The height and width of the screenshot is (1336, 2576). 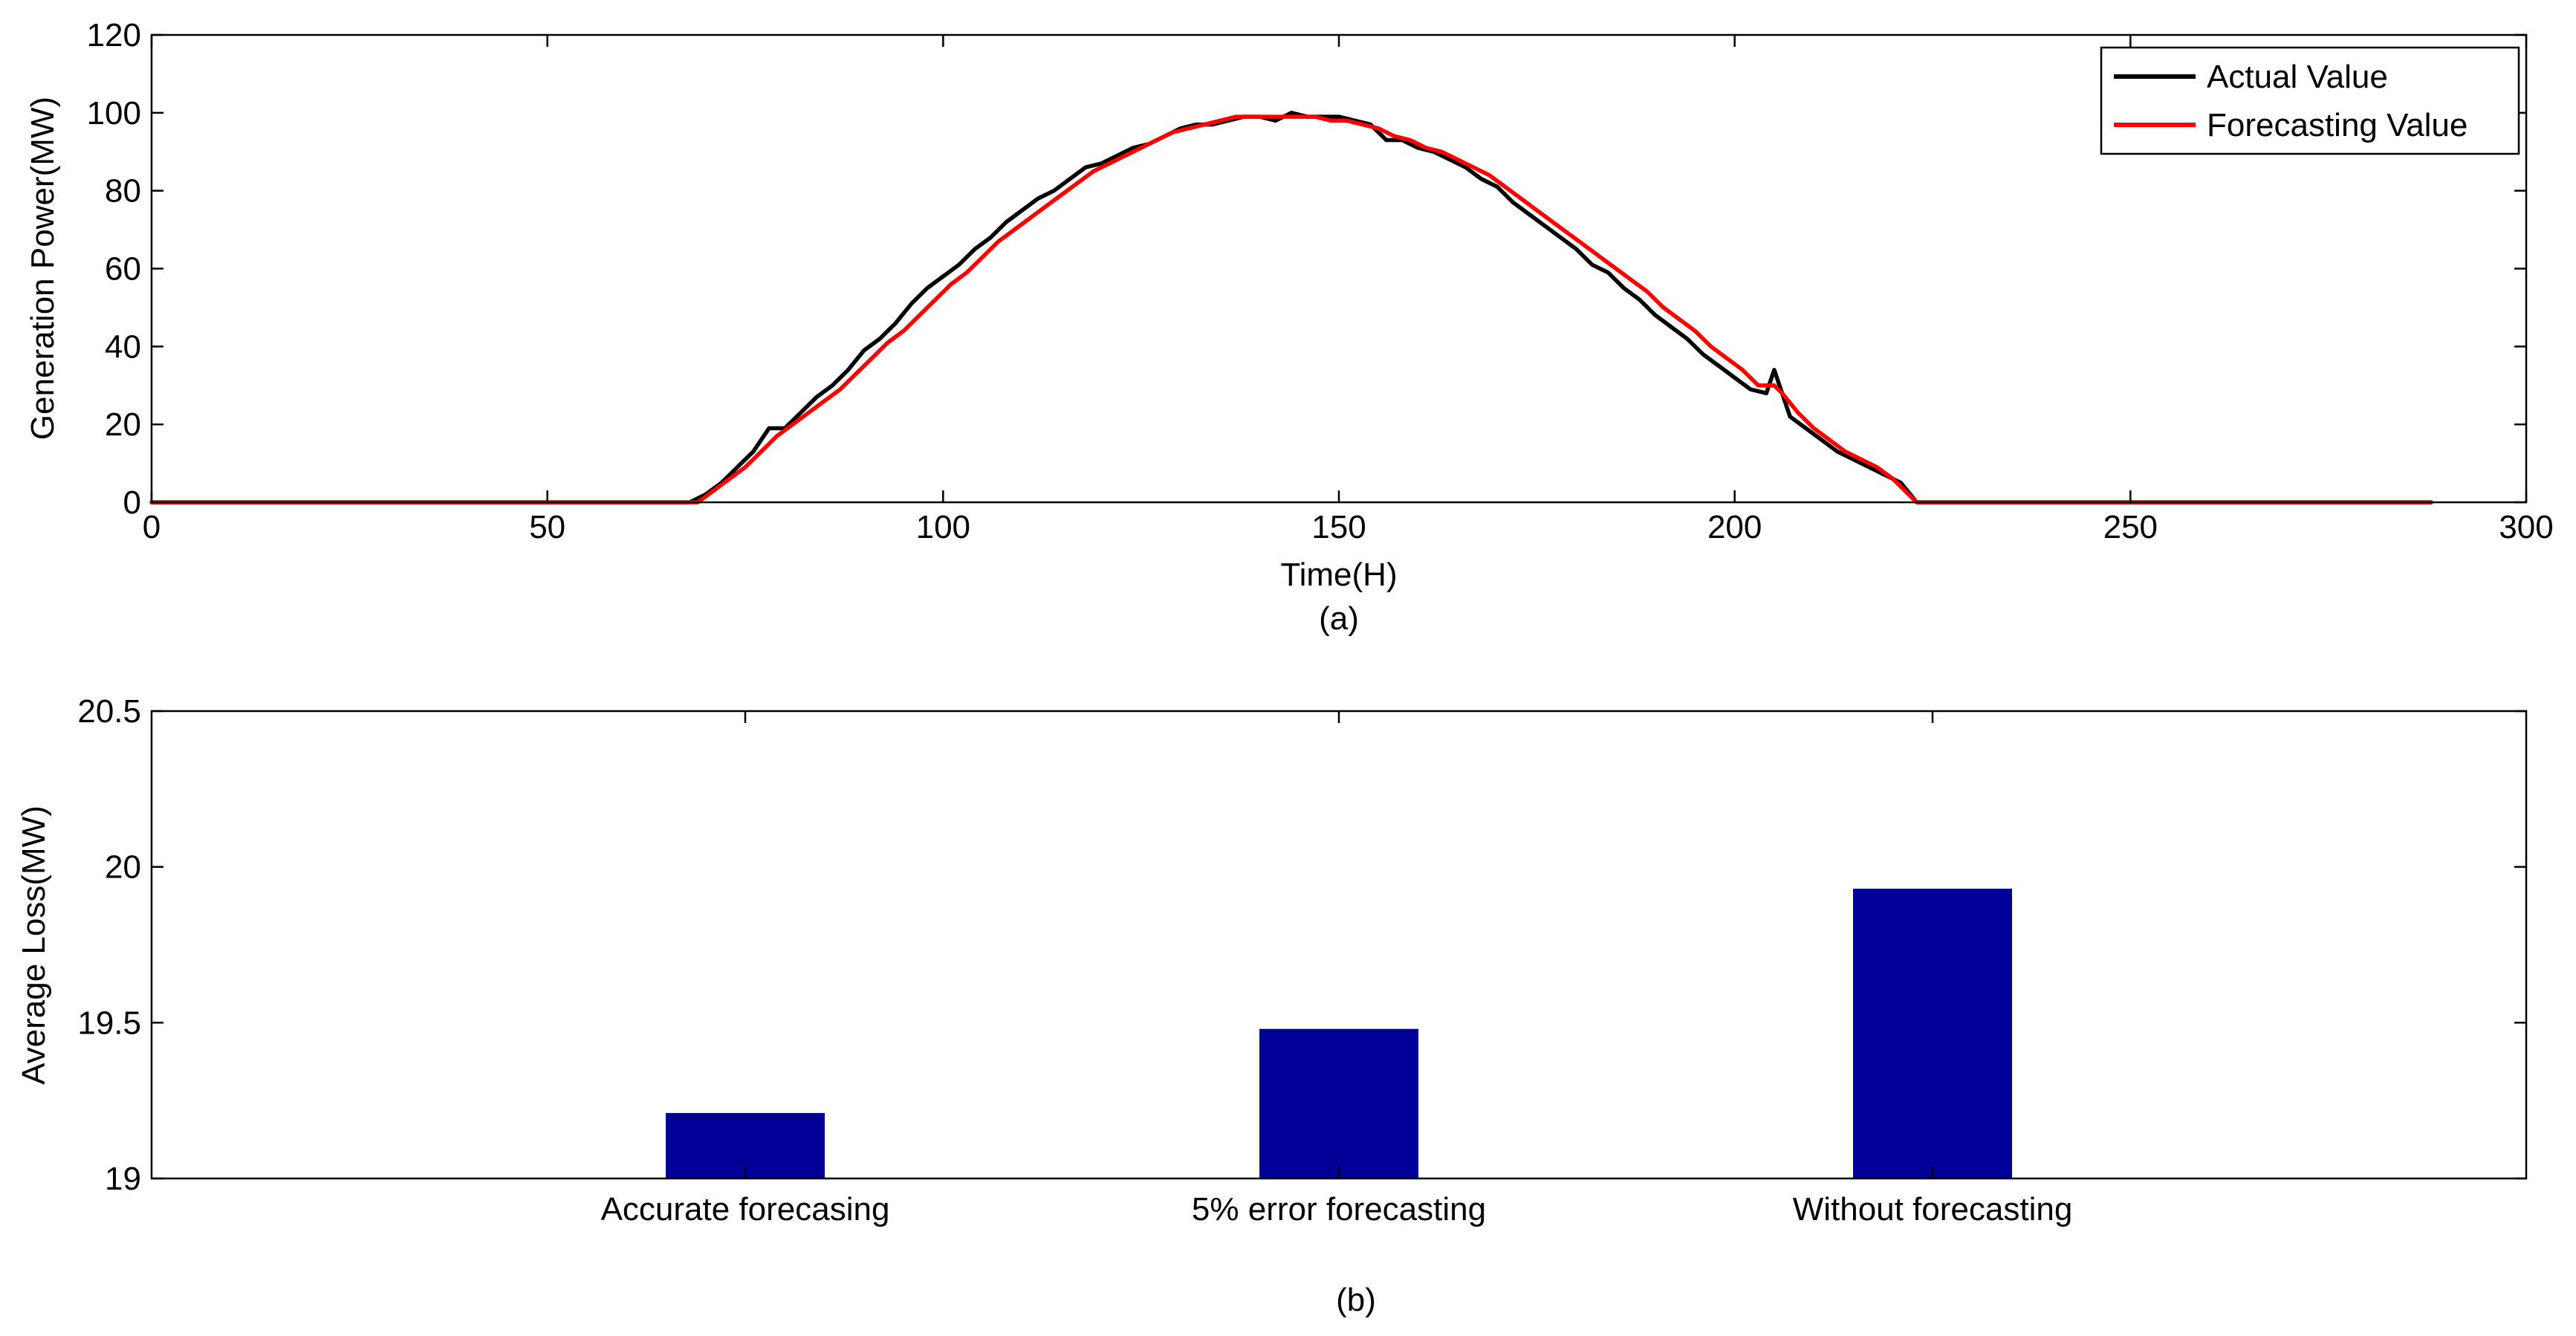 I want to click on x-tick-label: 300, so click(x=2526, y=527).